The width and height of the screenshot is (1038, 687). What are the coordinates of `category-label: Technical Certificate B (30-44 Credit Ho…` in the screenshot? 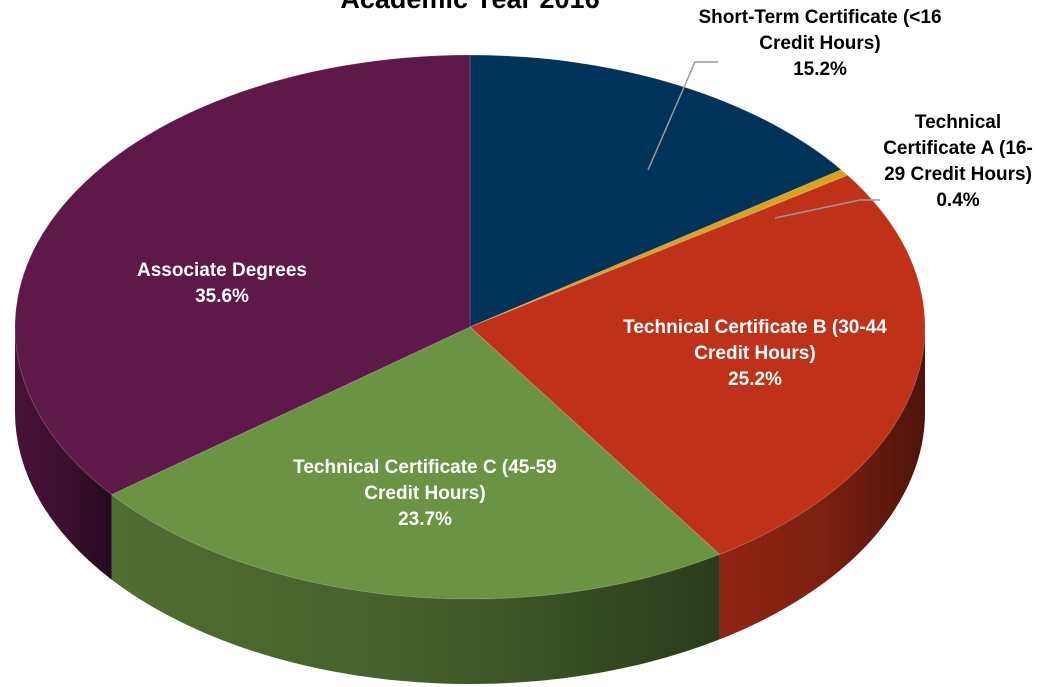 It's located at (755, 340).